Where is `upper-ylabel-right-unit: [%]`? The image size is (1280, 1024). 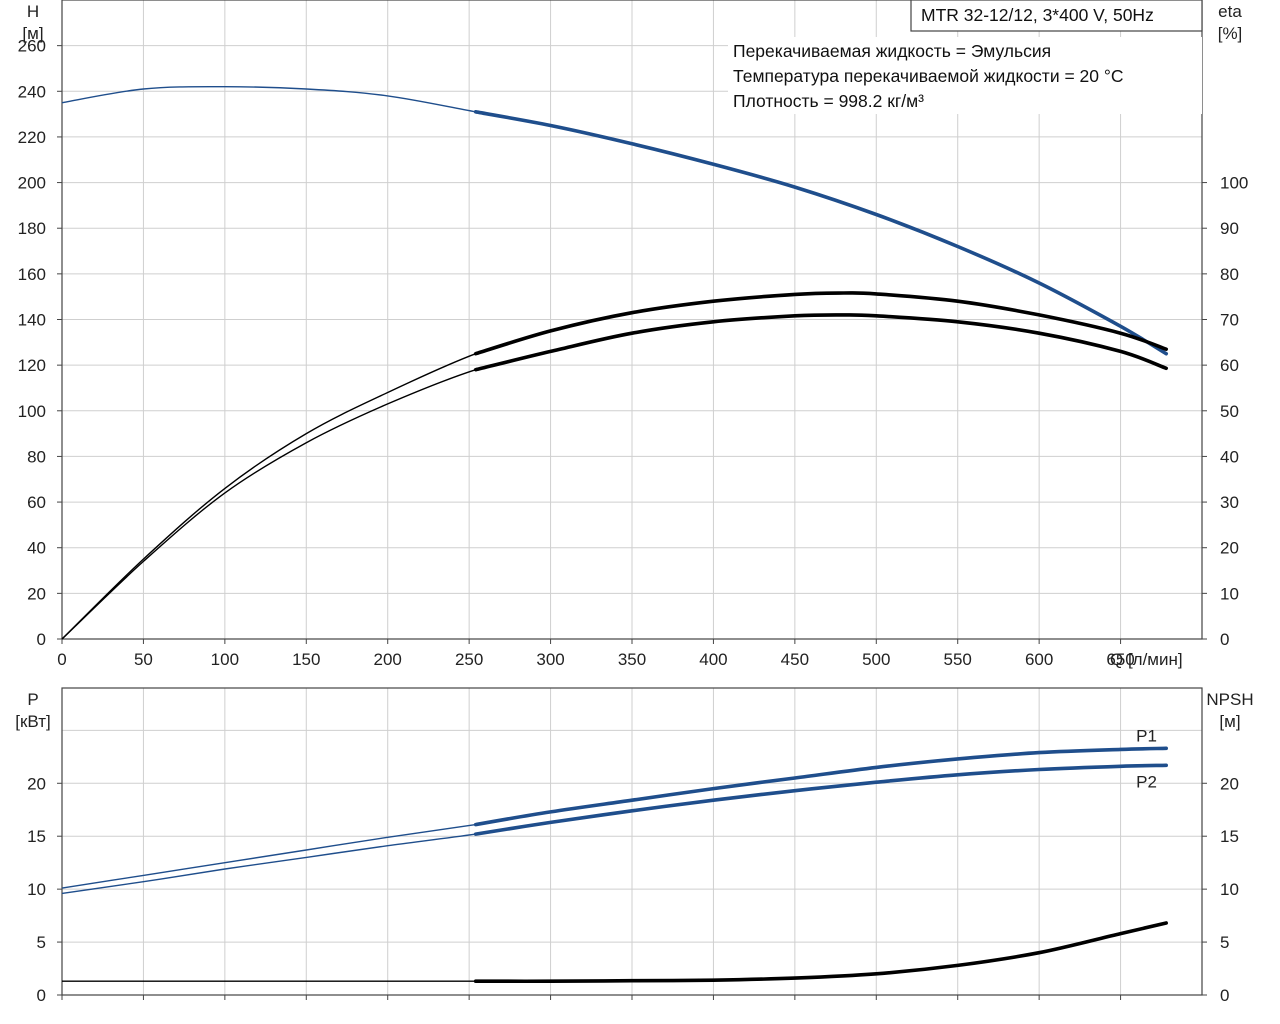
upper-ylabel-right-unit: [%] is located at coordinates (1230, 33).